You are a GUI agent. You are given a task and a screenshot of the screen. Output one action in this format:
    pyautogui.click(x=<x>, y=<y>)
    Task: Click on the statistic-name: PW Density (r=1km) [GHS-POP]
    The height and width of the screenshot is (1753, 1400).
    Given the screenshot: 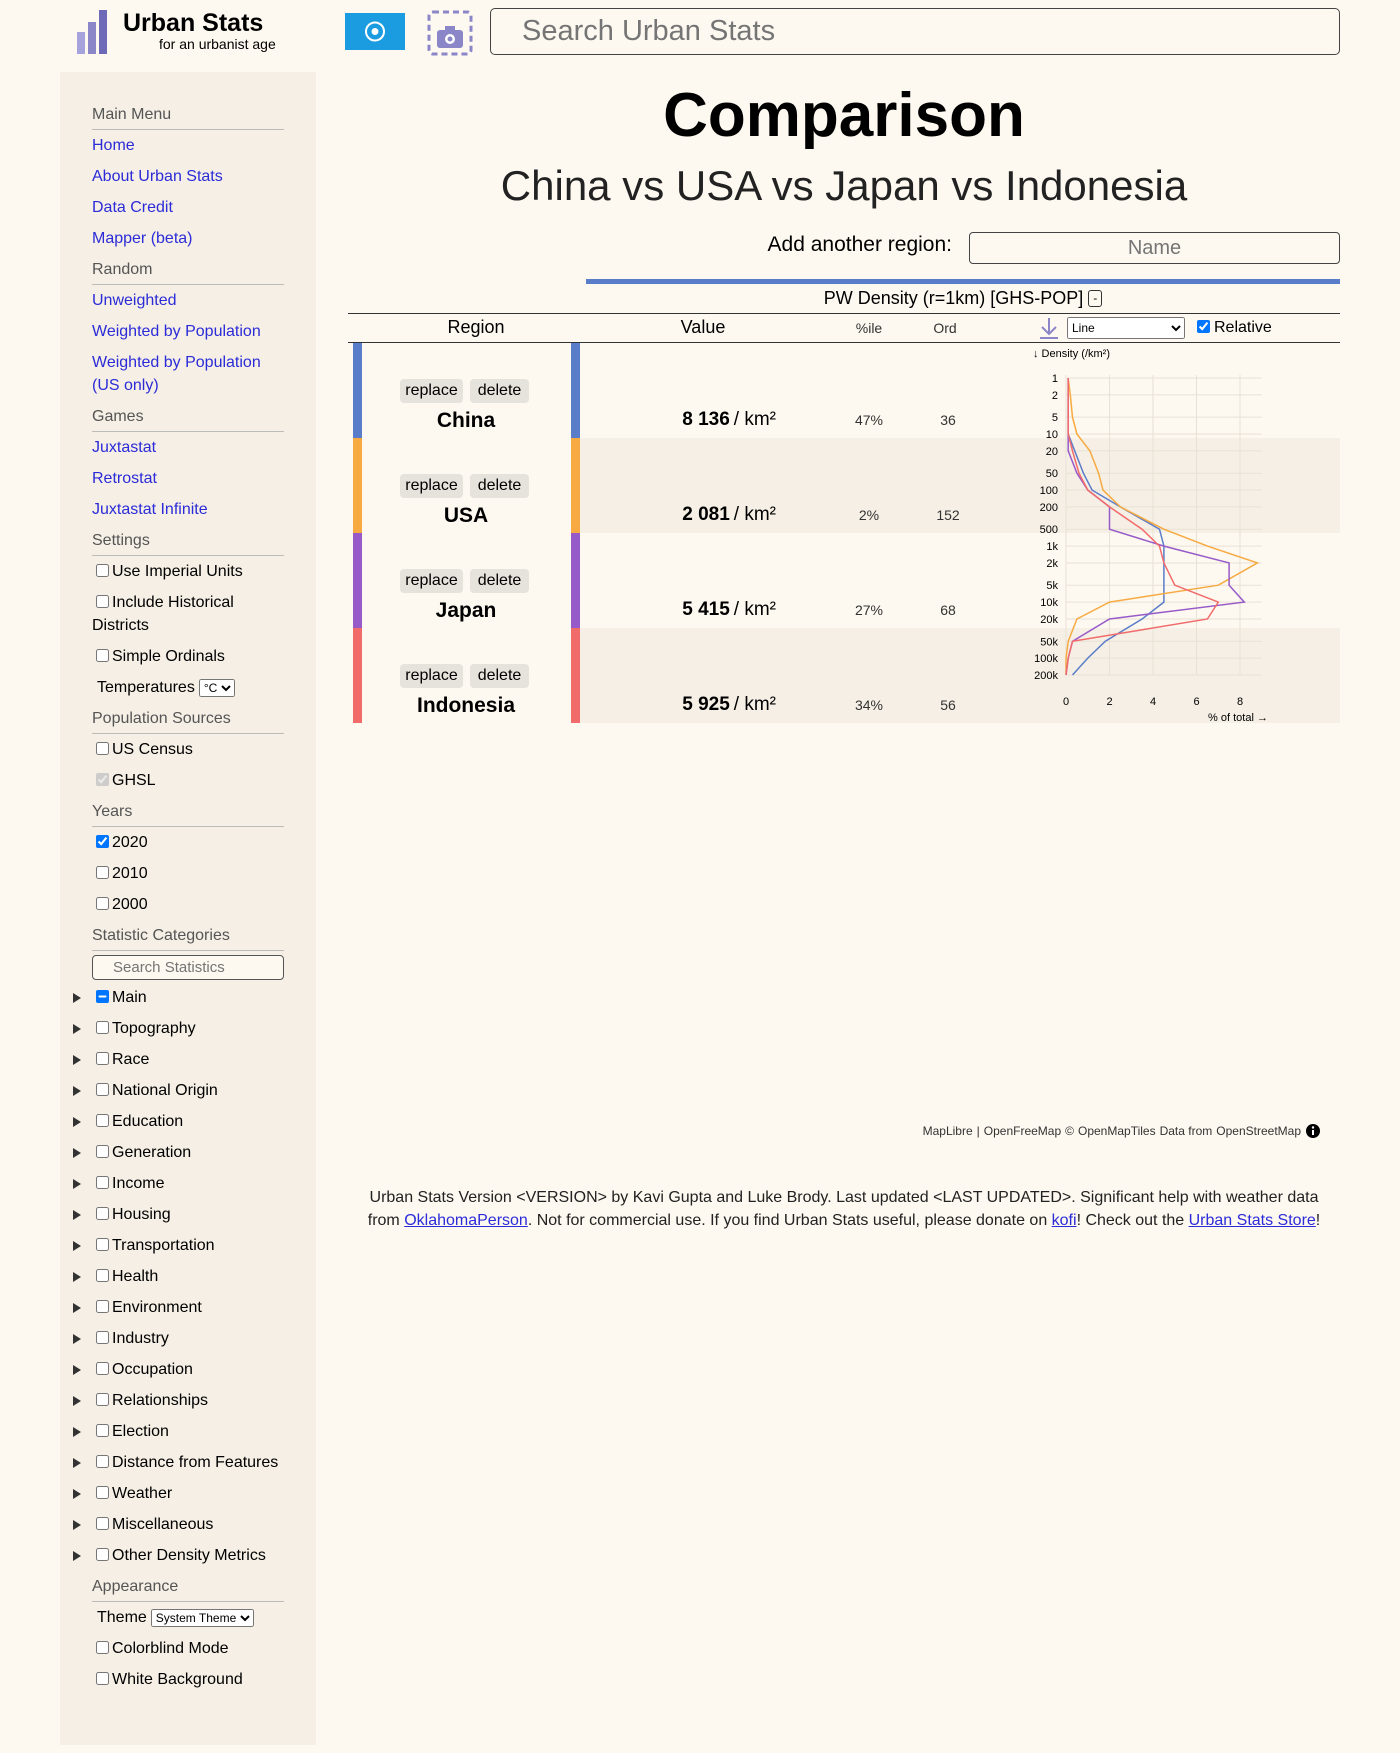 What is the action you would take?
    pyautogui.click(x=953, y=298)
    